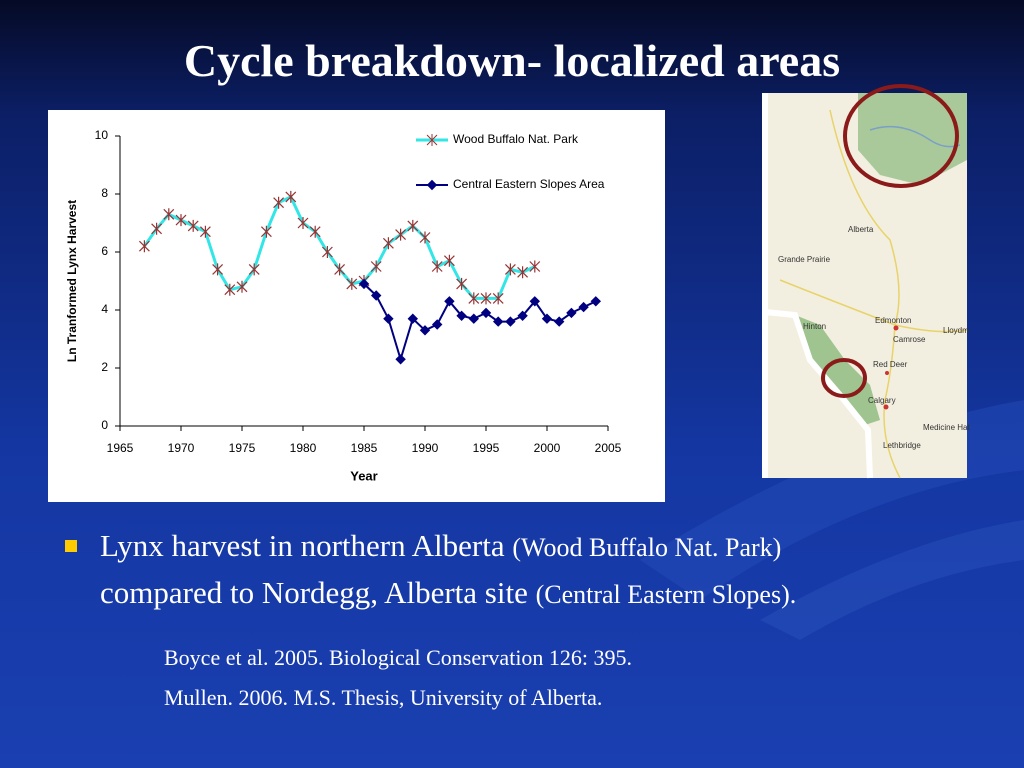 The image size is (1024, 768). I want to click on x-tick-label: 2005, so click(608, 448).